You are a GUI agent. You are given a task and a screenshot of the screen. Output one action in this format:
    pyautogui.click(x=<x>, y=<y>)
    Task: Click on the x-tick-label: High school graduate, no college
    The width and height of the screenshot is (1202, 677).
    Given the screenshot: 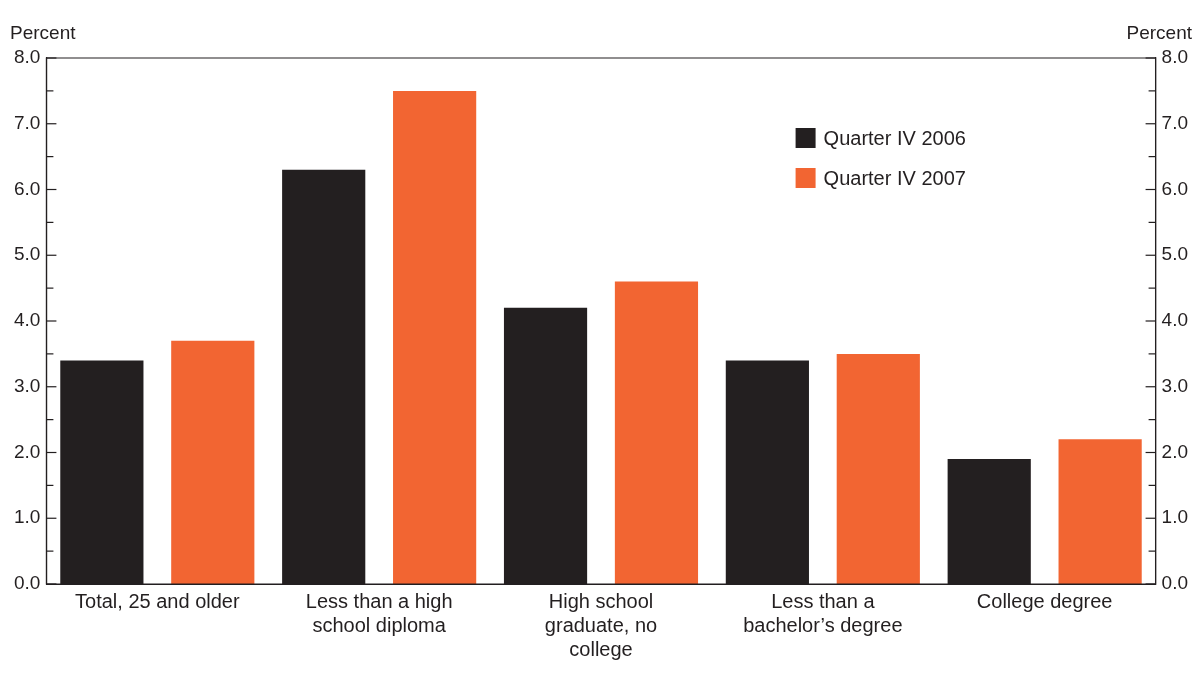 What is the action you would take?
    pyautogui.click(x=601, y=624)
    